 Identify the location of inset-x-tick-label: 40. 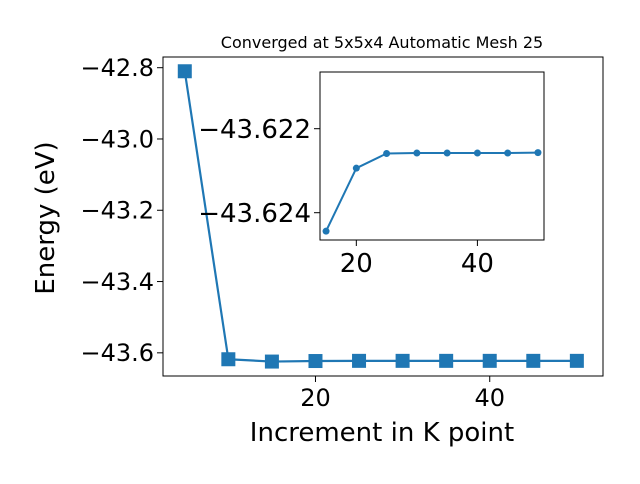
(477, 264).